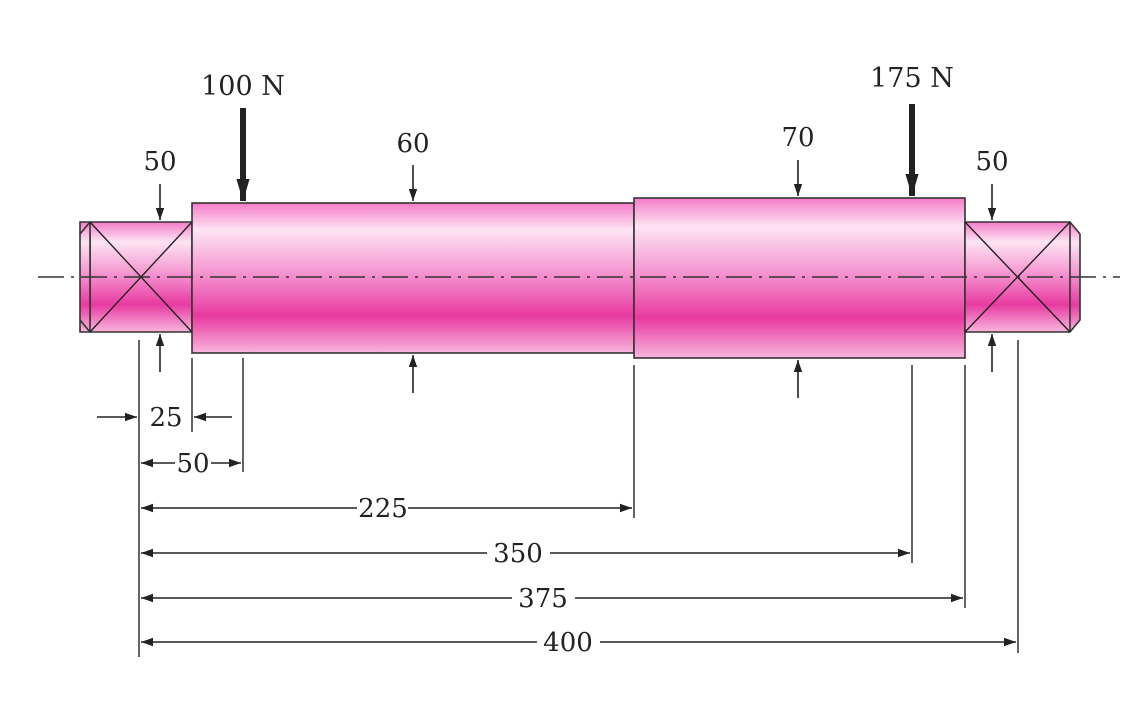  Describe the element at coordinates (798, 260) in the screenshot. I see `diameter-section-70: 70` at that location.